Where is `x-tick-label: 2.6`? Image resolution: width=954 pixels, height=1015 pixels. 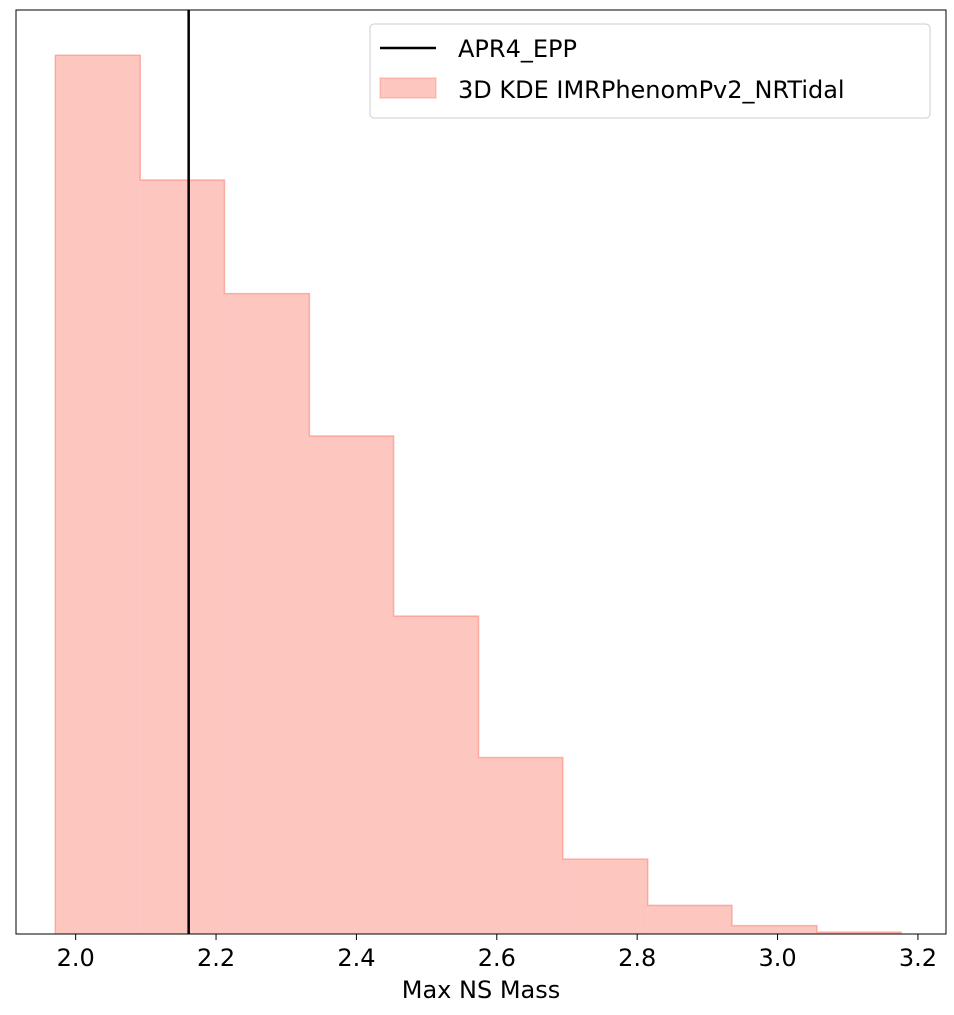
x-tick-label: 2.6 is located at coordinates (497, 958).